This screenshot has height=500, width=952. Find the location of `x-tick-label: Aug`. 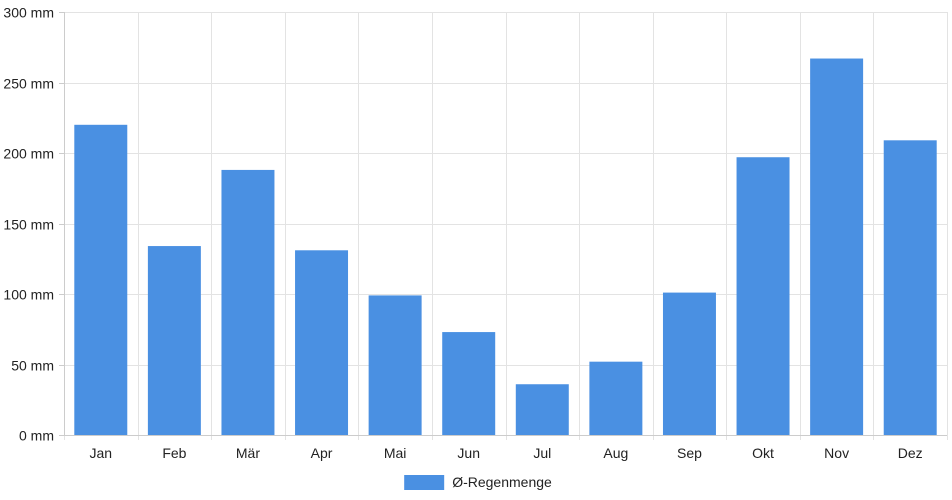

x-tick-label: Aug is located at coordinates (615, 453).